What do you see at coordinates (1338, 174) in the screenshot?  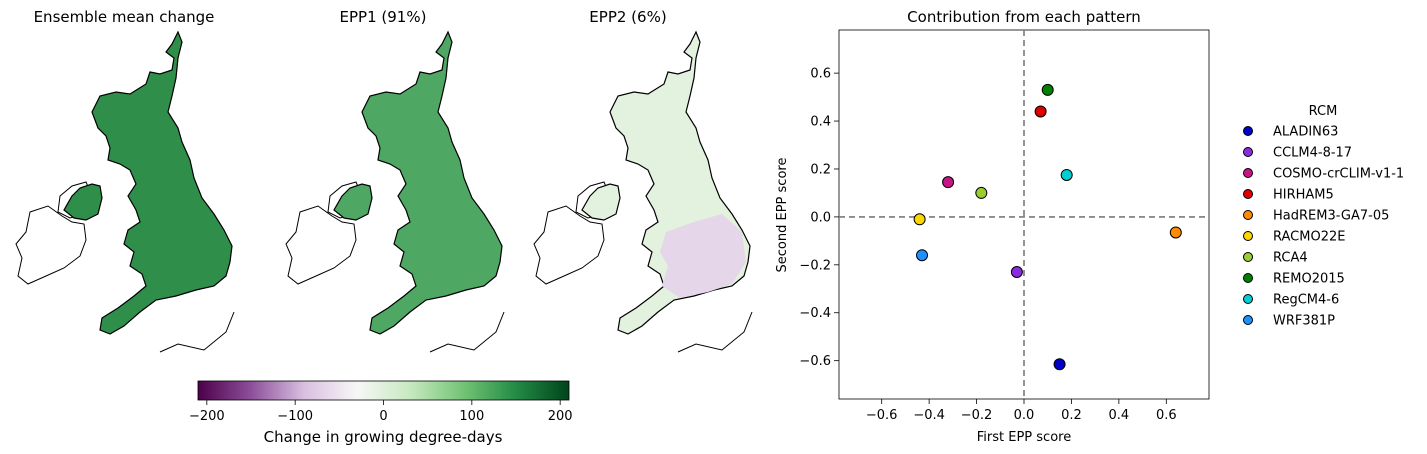 I see `legend-label-cosmo-crclim-v1-1: COSMO-crCLIM-v1-1` at bounding box center [1338, 174].